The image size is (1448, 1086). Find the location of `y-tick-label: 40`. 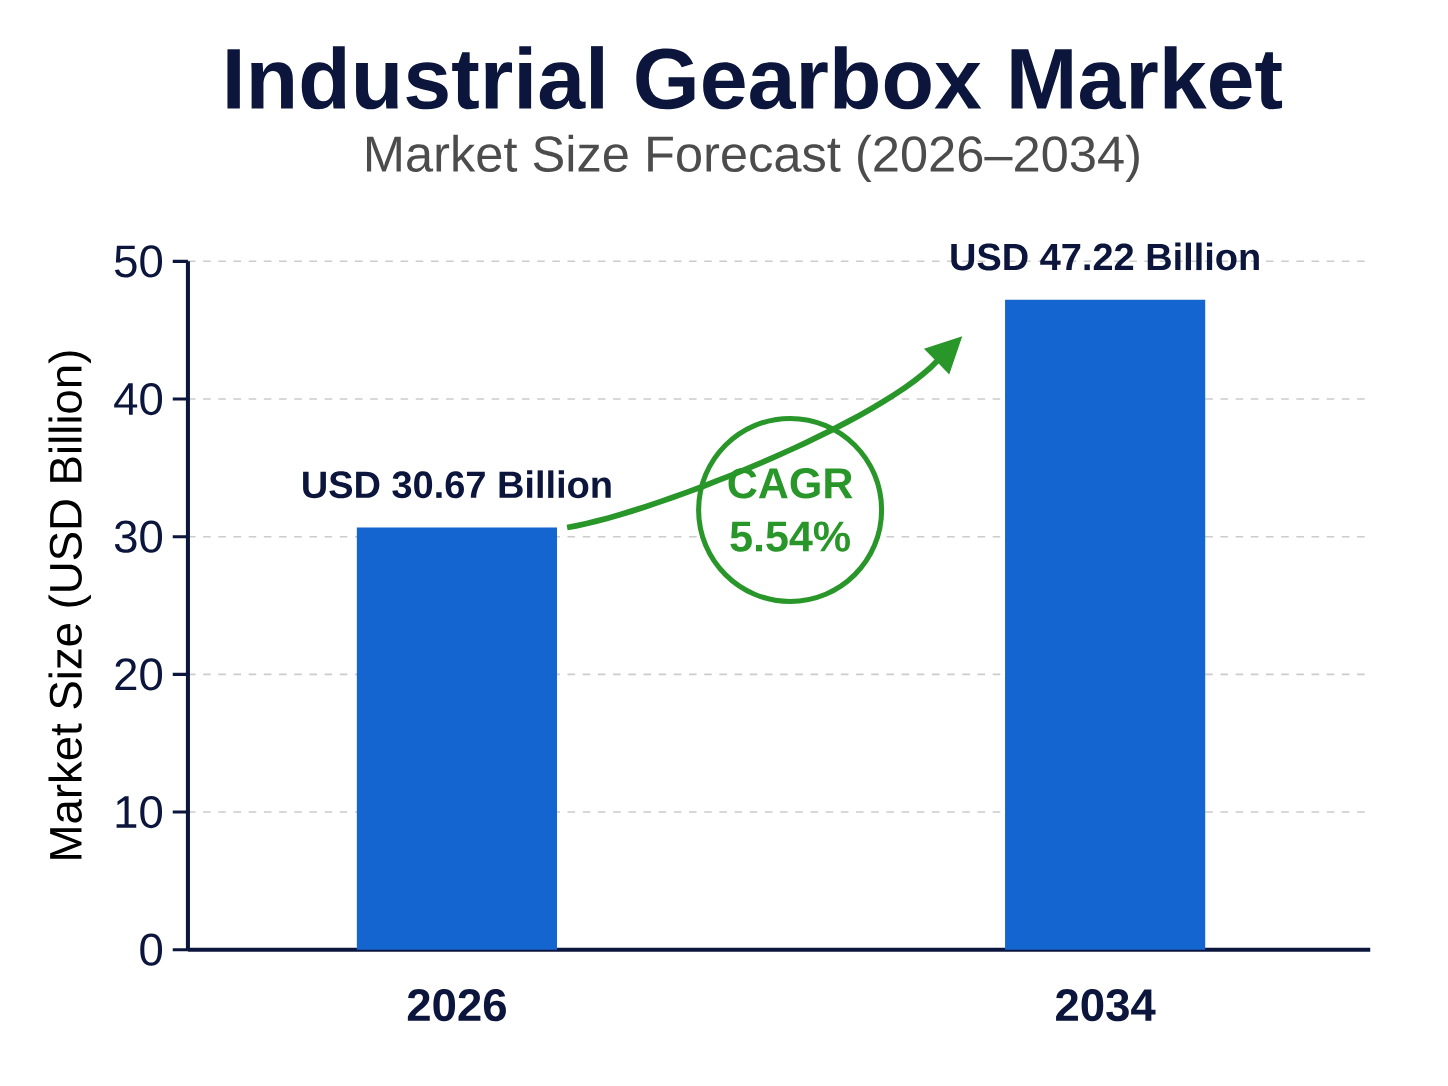

y-tick-label: 40 is located at coordinates (138, 399).